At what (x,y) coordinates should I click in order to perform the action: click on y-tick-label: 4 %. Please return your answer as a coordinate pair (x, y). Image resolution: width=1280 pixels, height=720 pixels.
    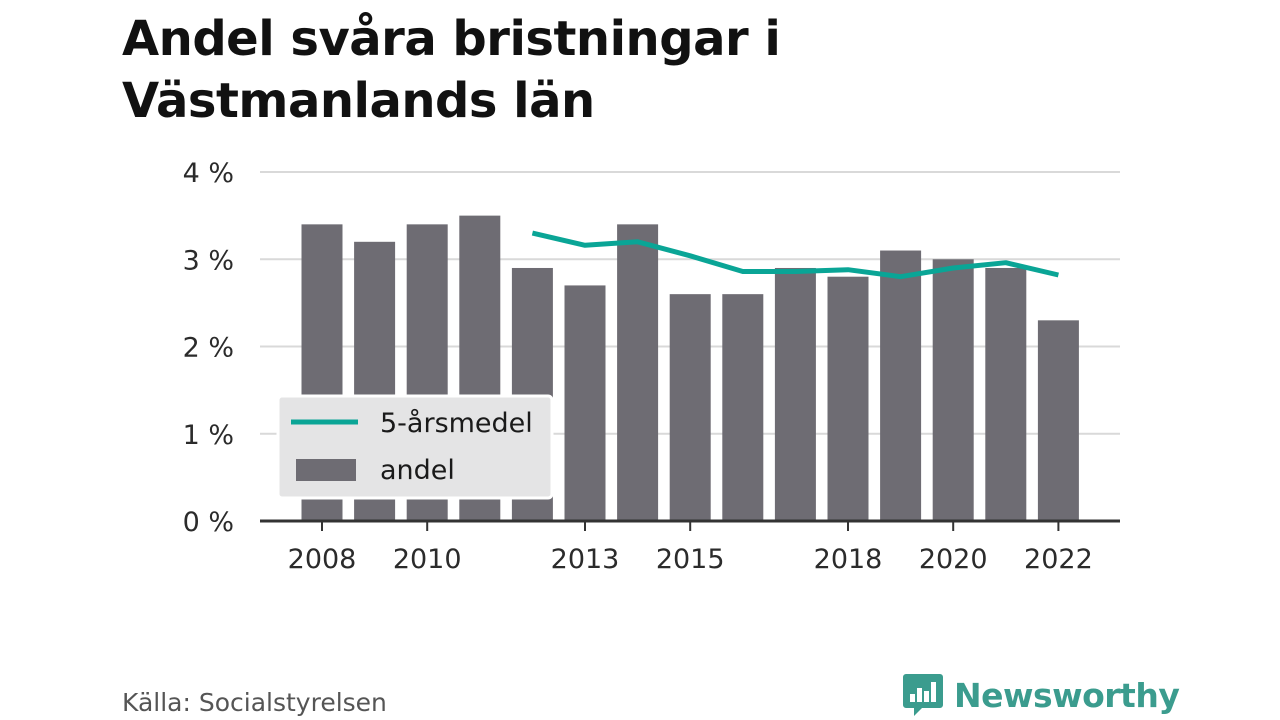
    Looking at the image, I should click on (208, 173).